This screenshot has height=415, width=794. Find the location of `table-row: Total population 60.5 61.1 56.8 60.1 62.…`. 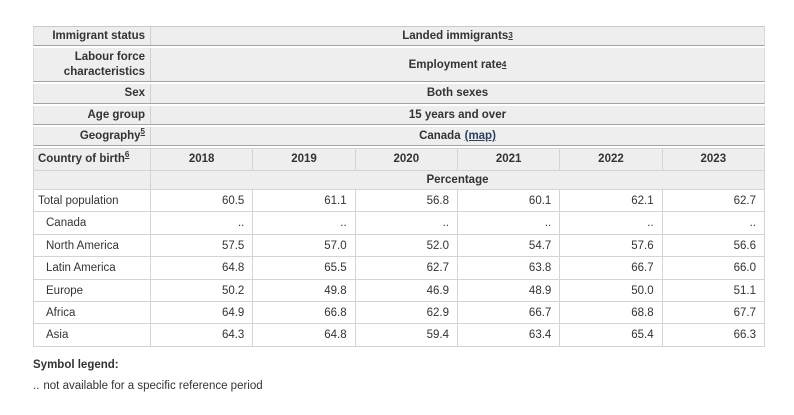

table-row: Total population 60.5 61.1 56.8 60.1 62.… is located at coordinates (399, 200).